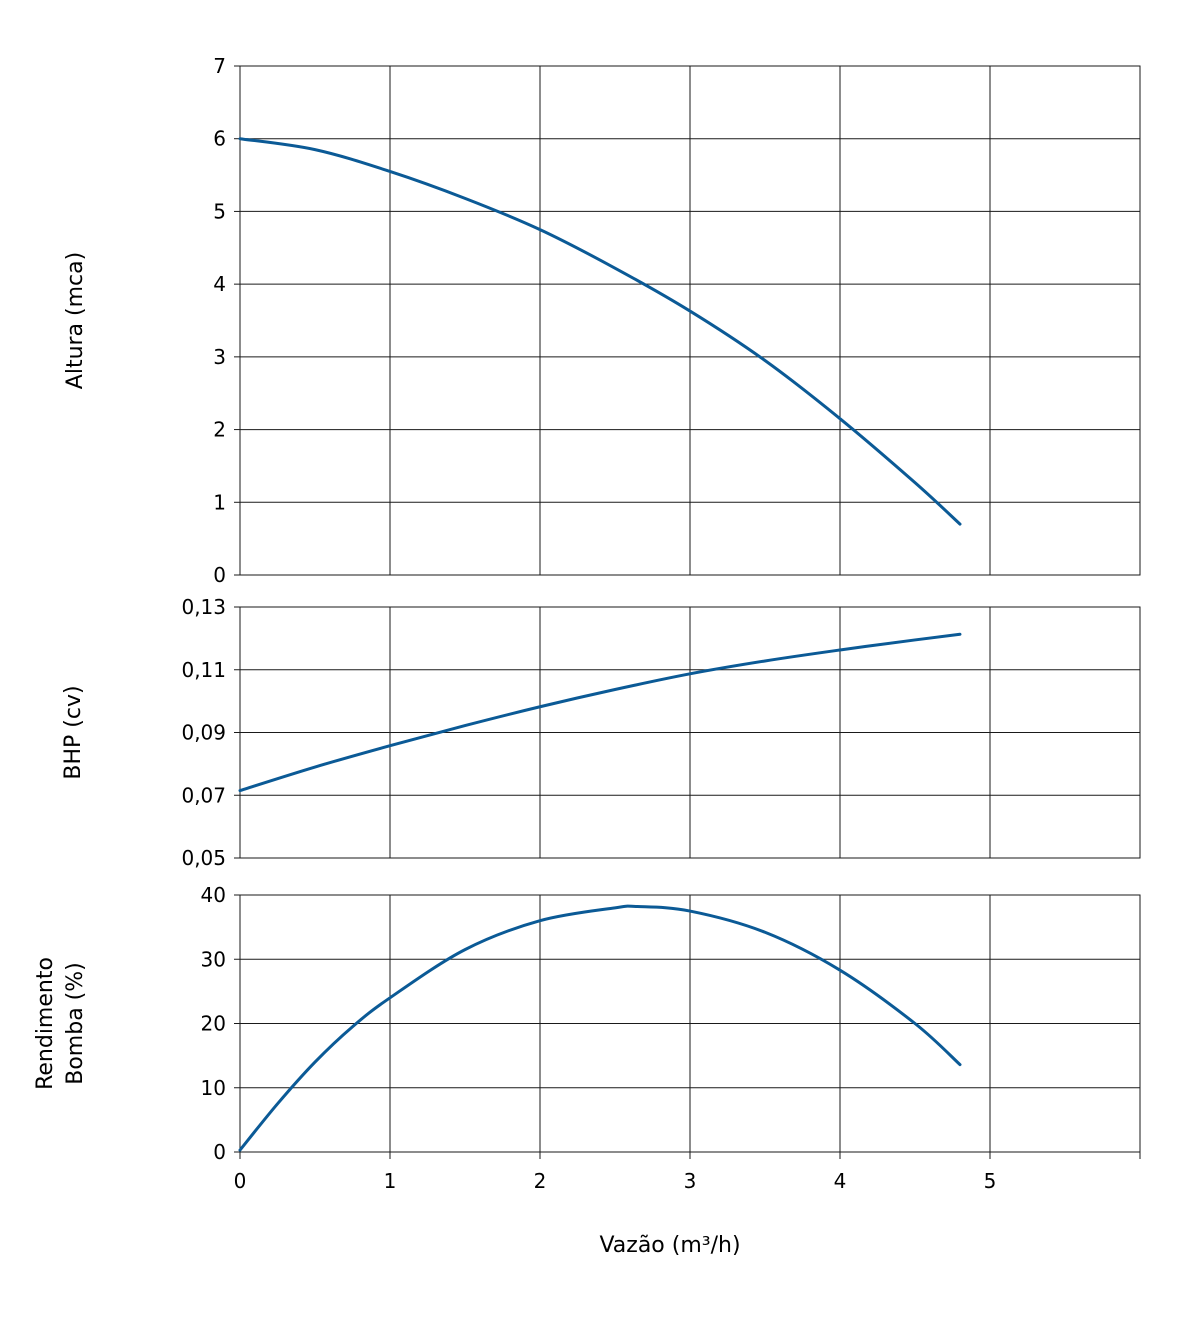  I want to click on y-tick-label: 7, so click(219, 66).